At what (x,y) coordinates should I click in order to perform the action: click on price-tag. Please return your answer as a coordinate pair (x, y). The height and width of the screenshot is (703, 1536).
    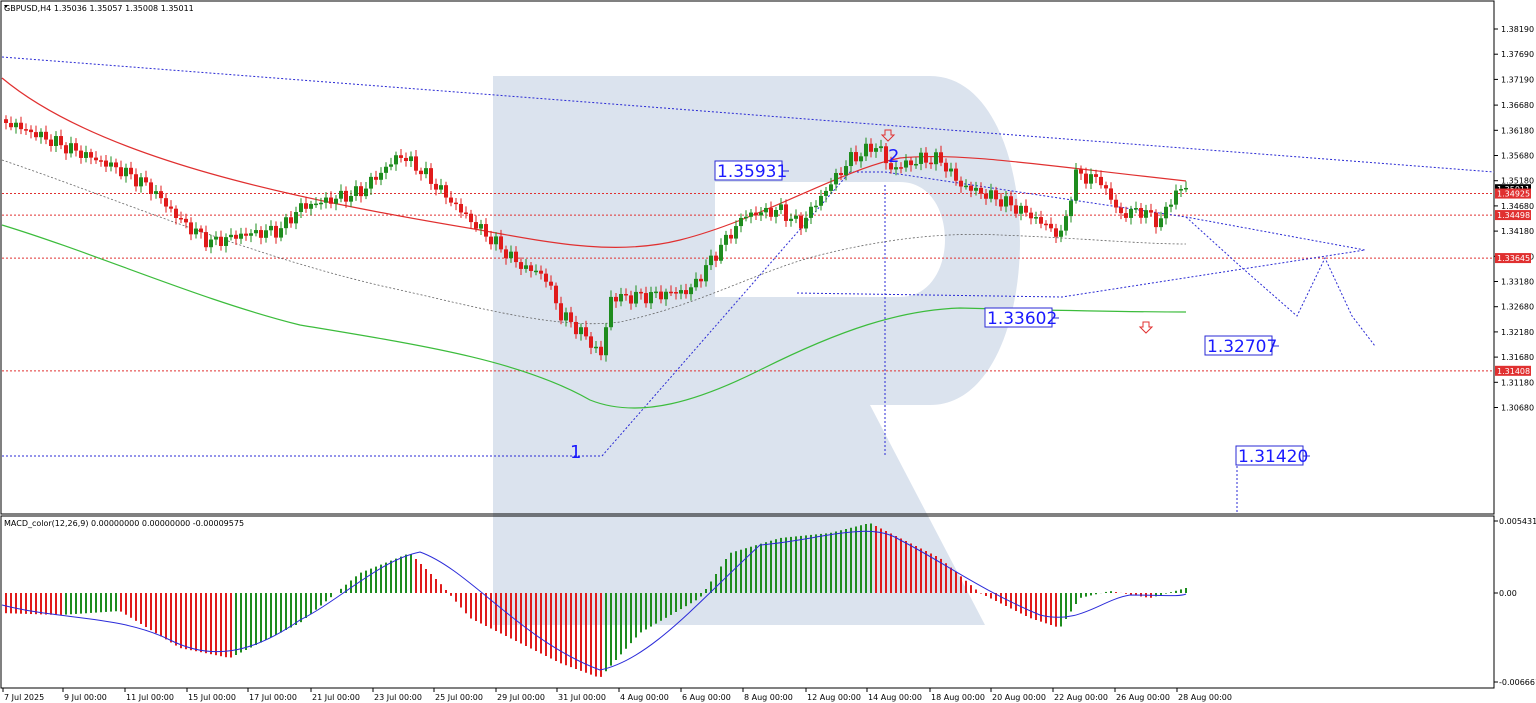
    Looking at the image, I should click on (1513, 193).